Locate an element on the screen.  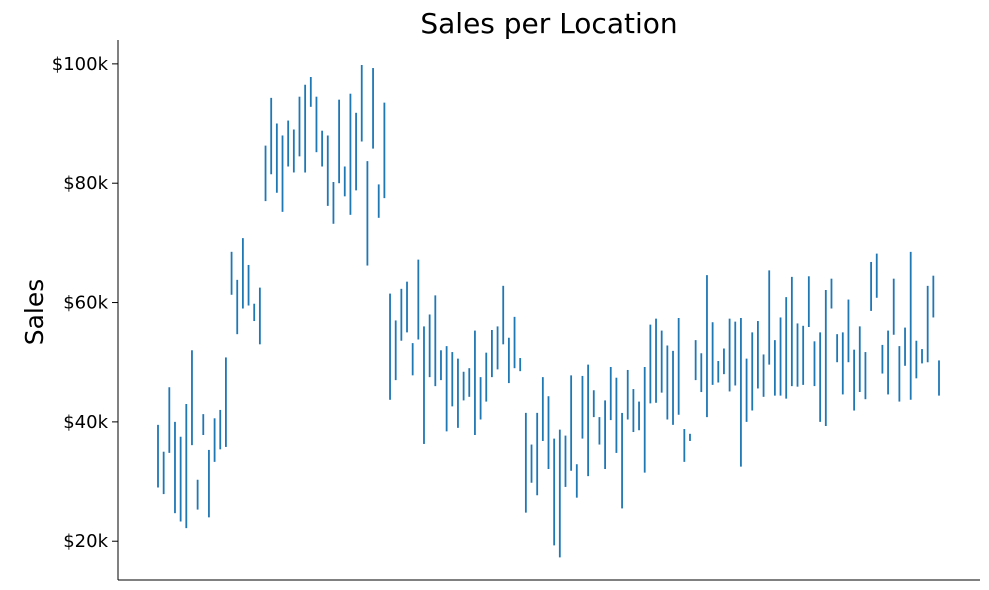
y-axis-label: Sales is located at coordinates (34, 312).